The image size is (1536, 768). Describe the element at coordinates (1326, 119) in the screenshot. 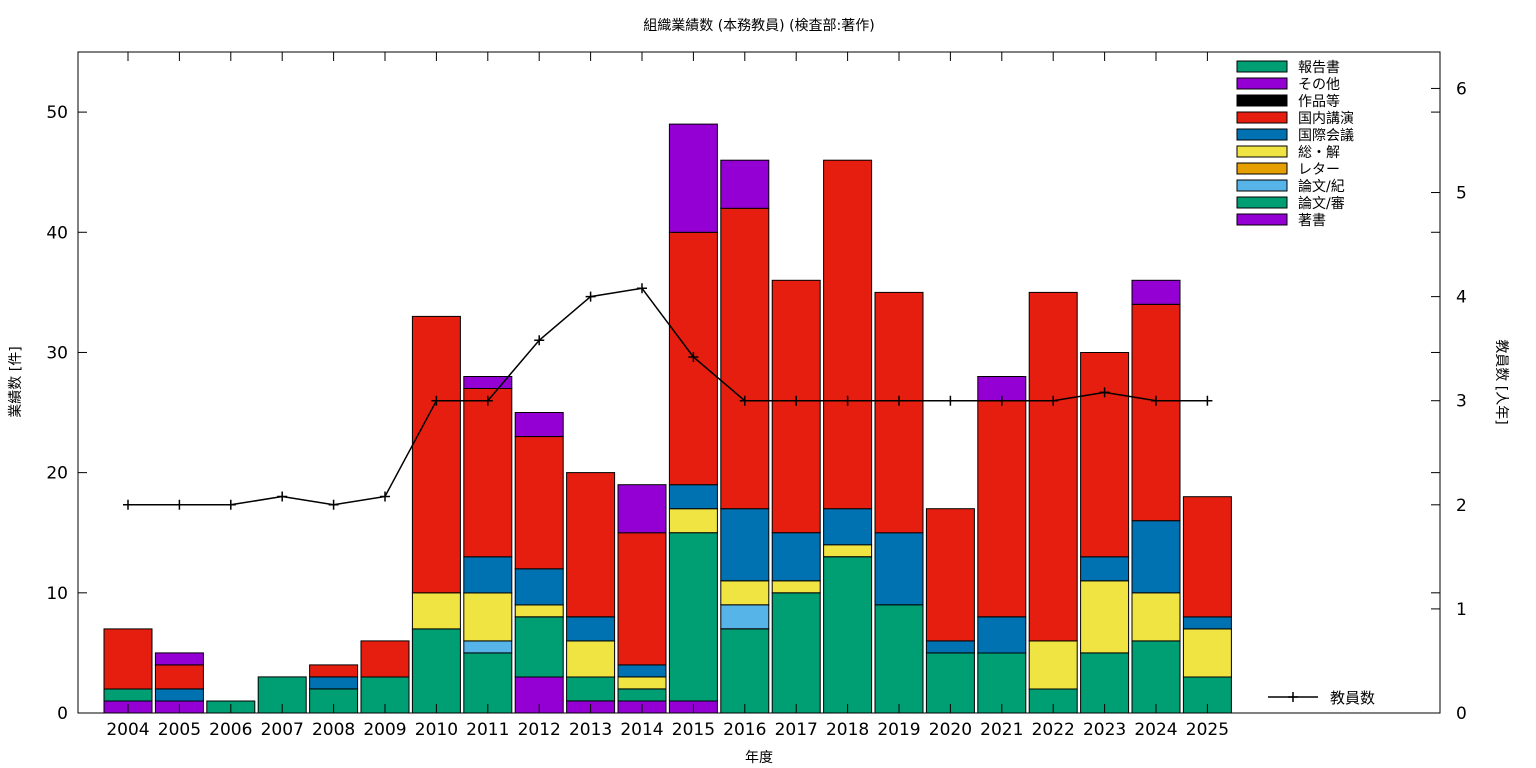

I see `legend-label: 国内講演` at that location.